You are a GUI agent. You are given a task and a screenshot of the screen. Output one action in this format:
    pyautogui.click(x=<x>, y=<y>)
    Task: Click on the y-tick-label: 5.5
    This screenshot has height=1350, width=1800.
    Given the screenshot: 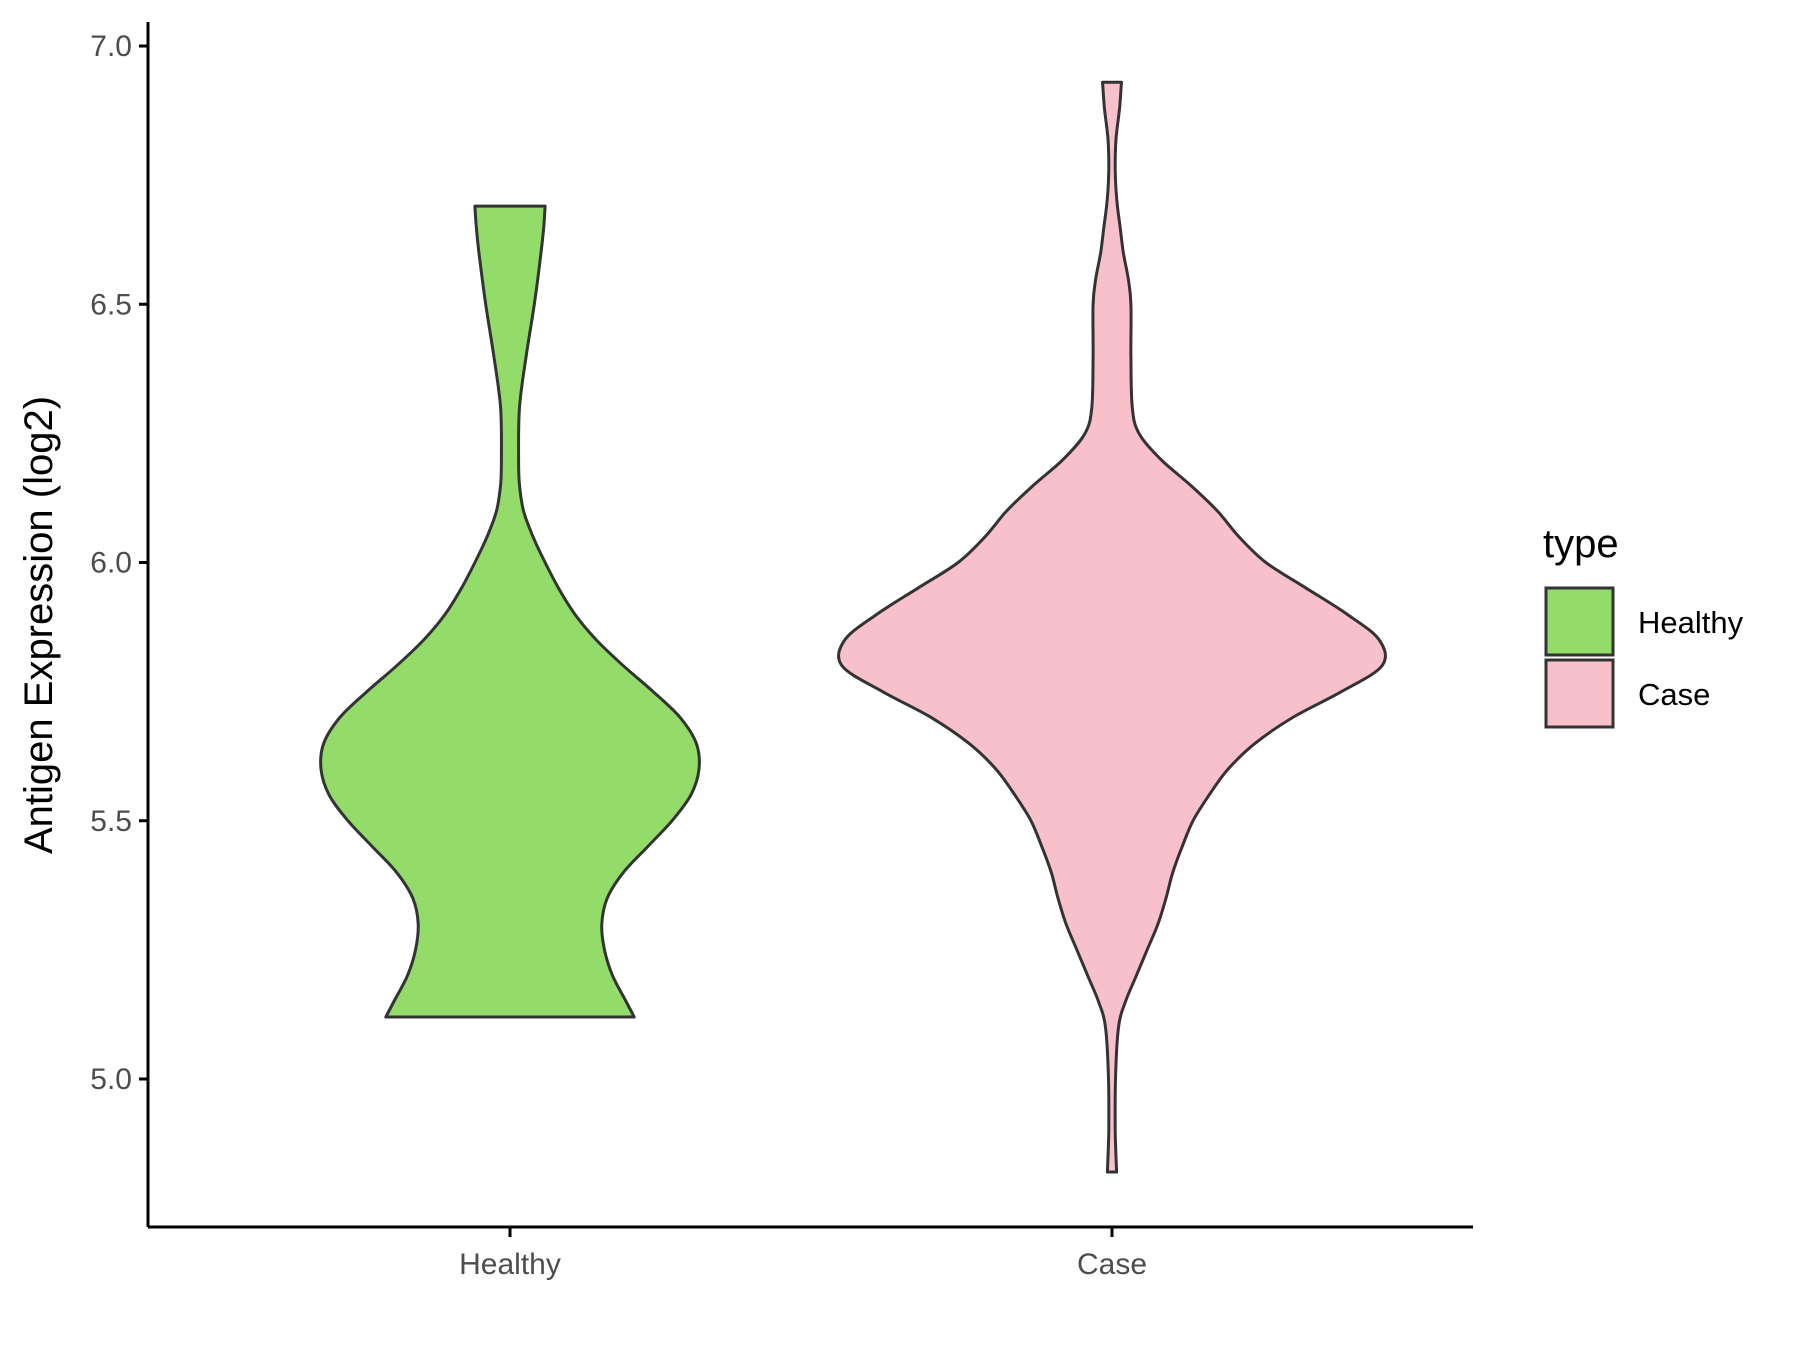 What is the action you would take?
    pyautogui.click(x=111, y=821)
    